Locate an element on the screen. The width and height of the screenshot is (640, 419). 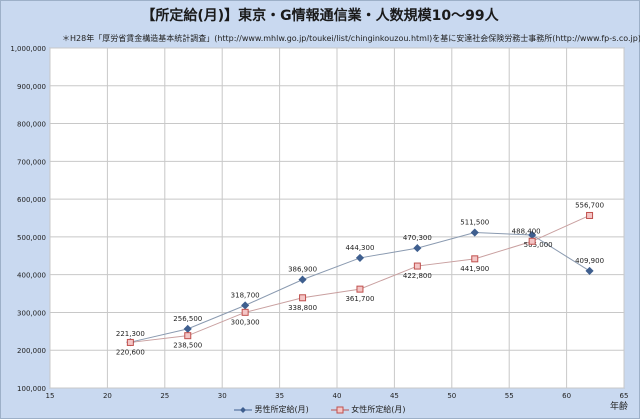
data-label-female: 338,800 is located at coordinates (302, 308).